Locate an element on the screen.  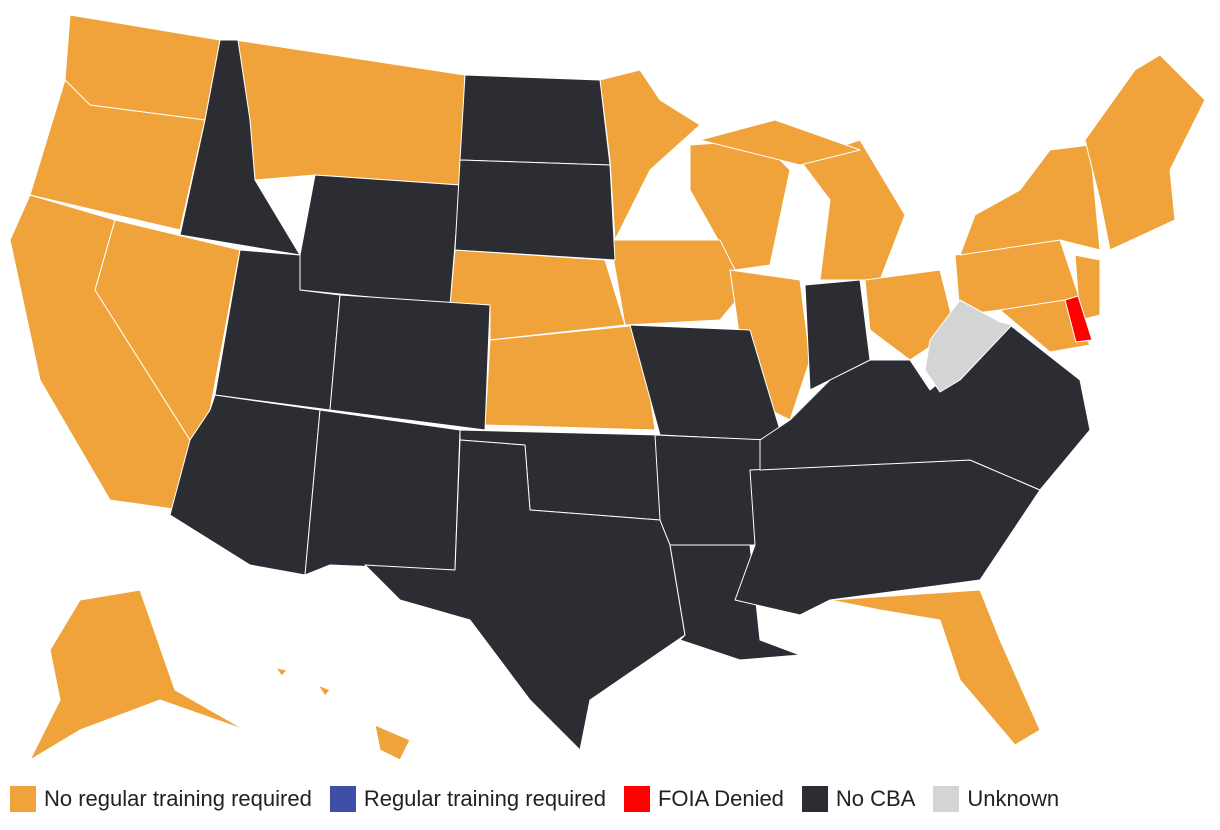
legend-label: No regular training required is located at coordinates (178, 798).